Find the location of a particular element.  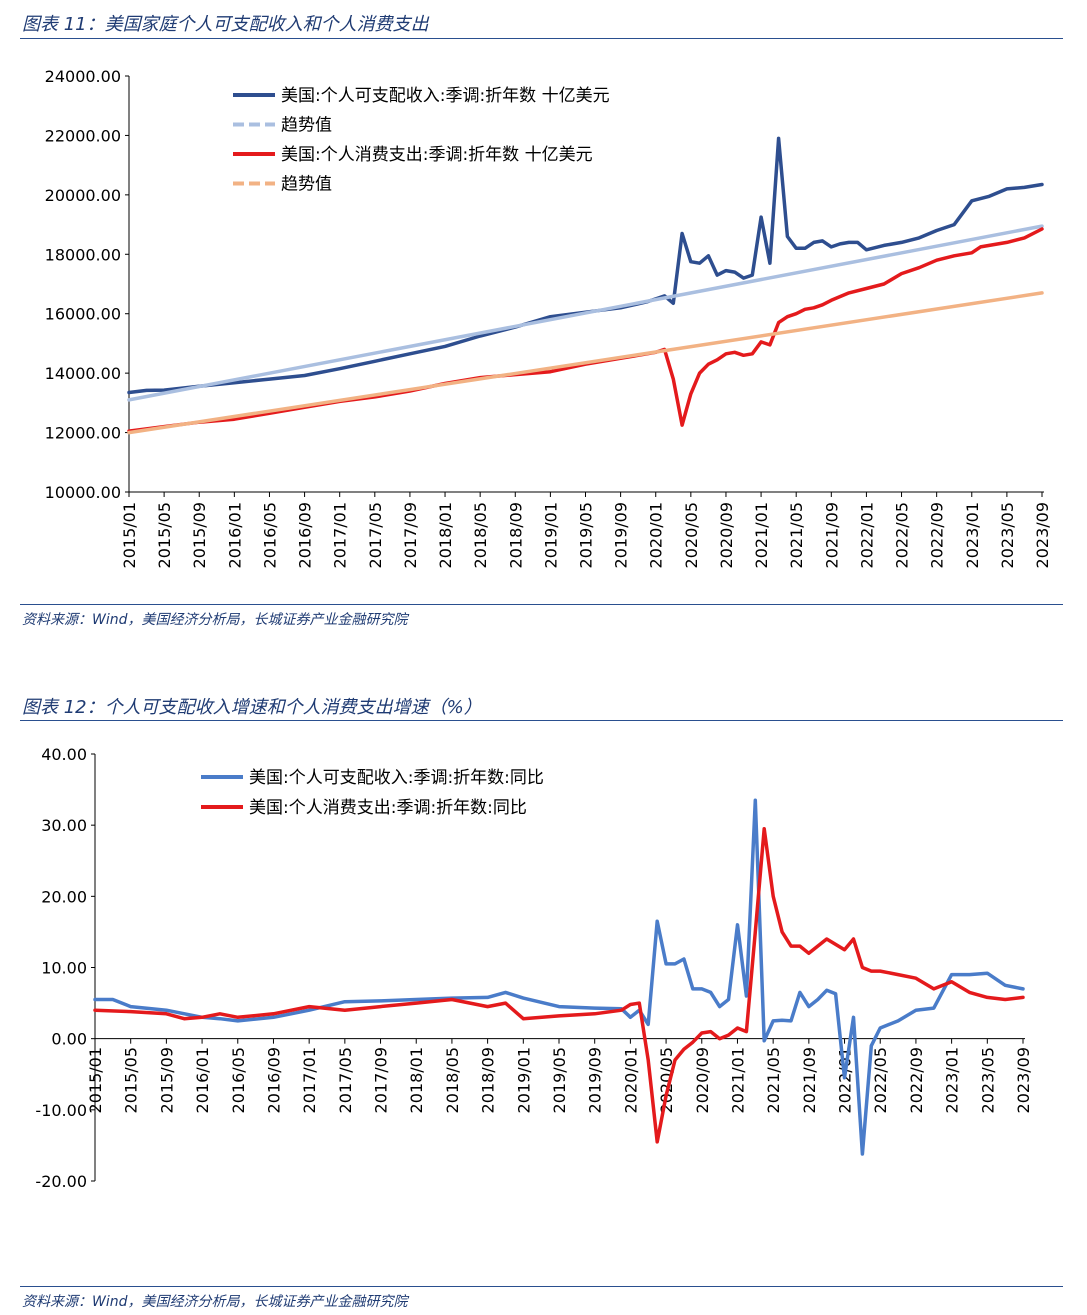

chart2-legend-label-0: 美国:个人可支配收入:季调:折年数:同比 is located at coordinates (396, 778).